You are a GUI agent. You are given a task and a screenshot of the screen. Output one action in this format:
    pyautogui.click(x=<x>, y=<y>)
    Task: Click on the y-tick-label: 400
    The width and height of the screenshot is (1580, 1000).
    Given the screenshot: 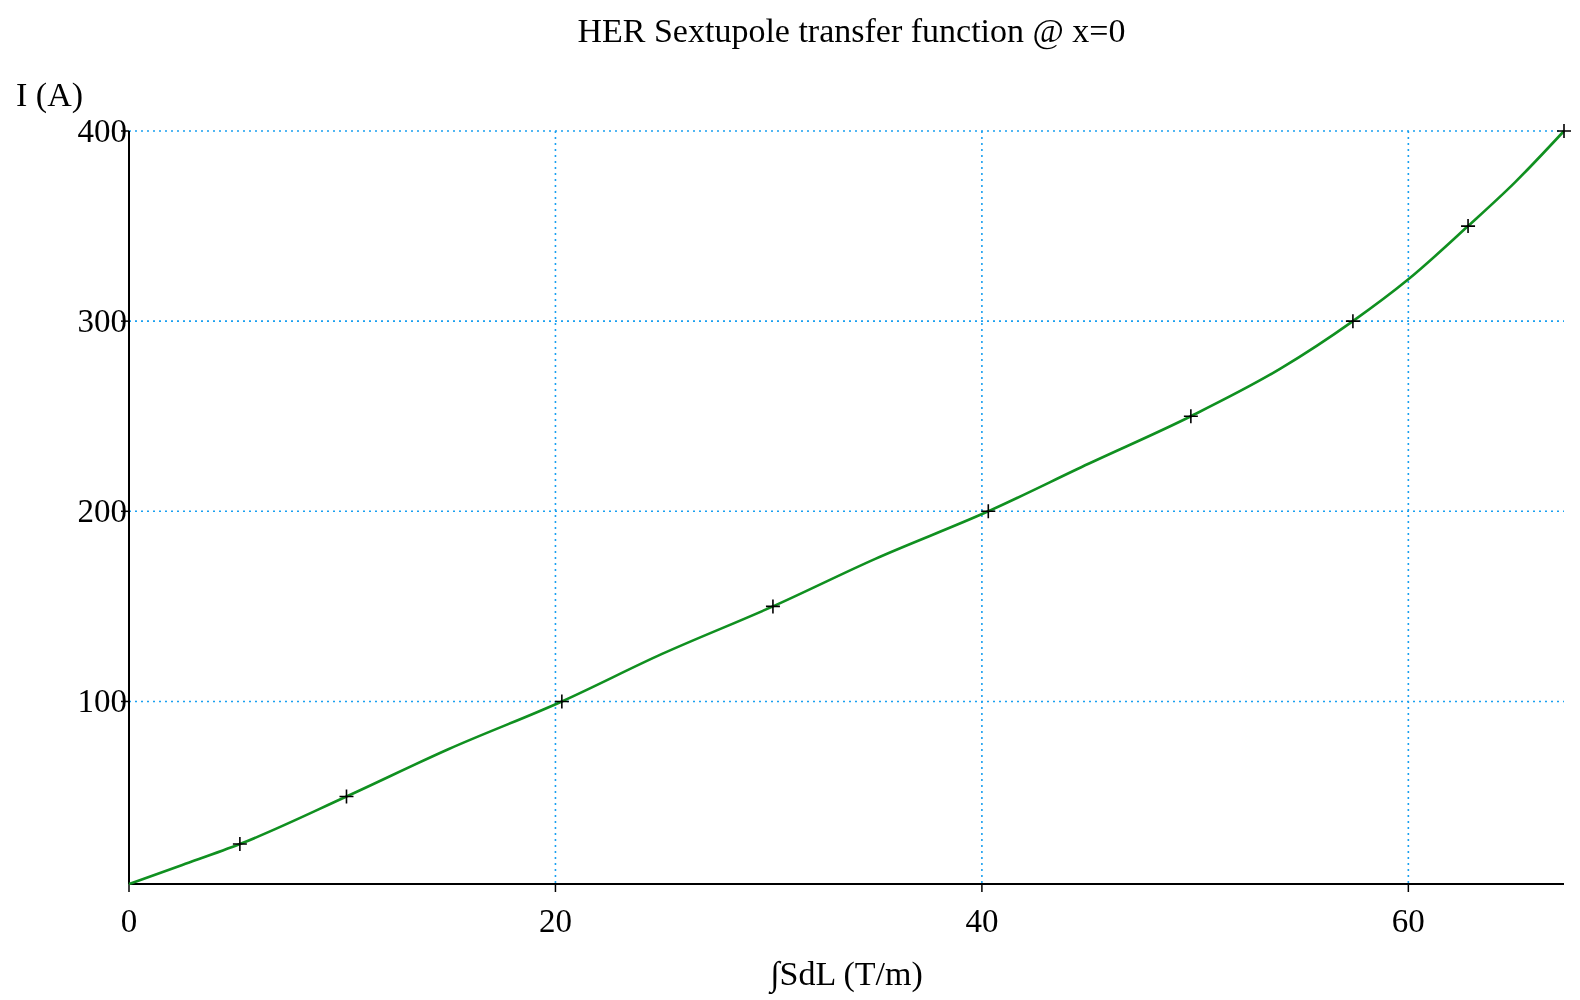 What is the action you would take?
    pyautogui.click(x=102, y=131)
    